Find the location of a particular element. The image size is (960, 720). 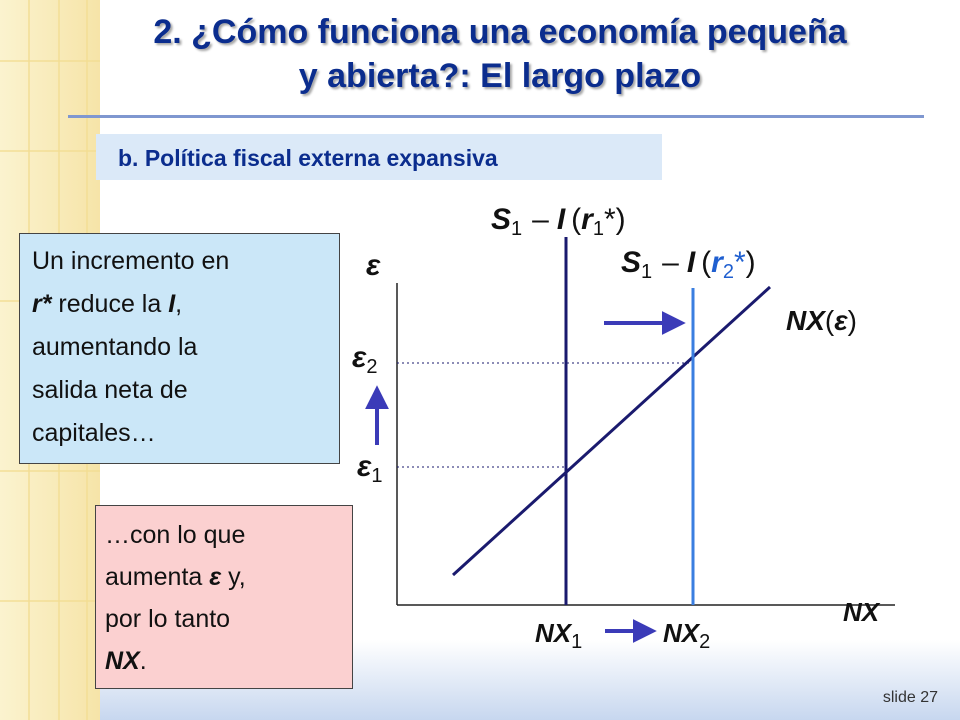

conclusion-line: aumenta ε y, is located at coordinates (225, 577).